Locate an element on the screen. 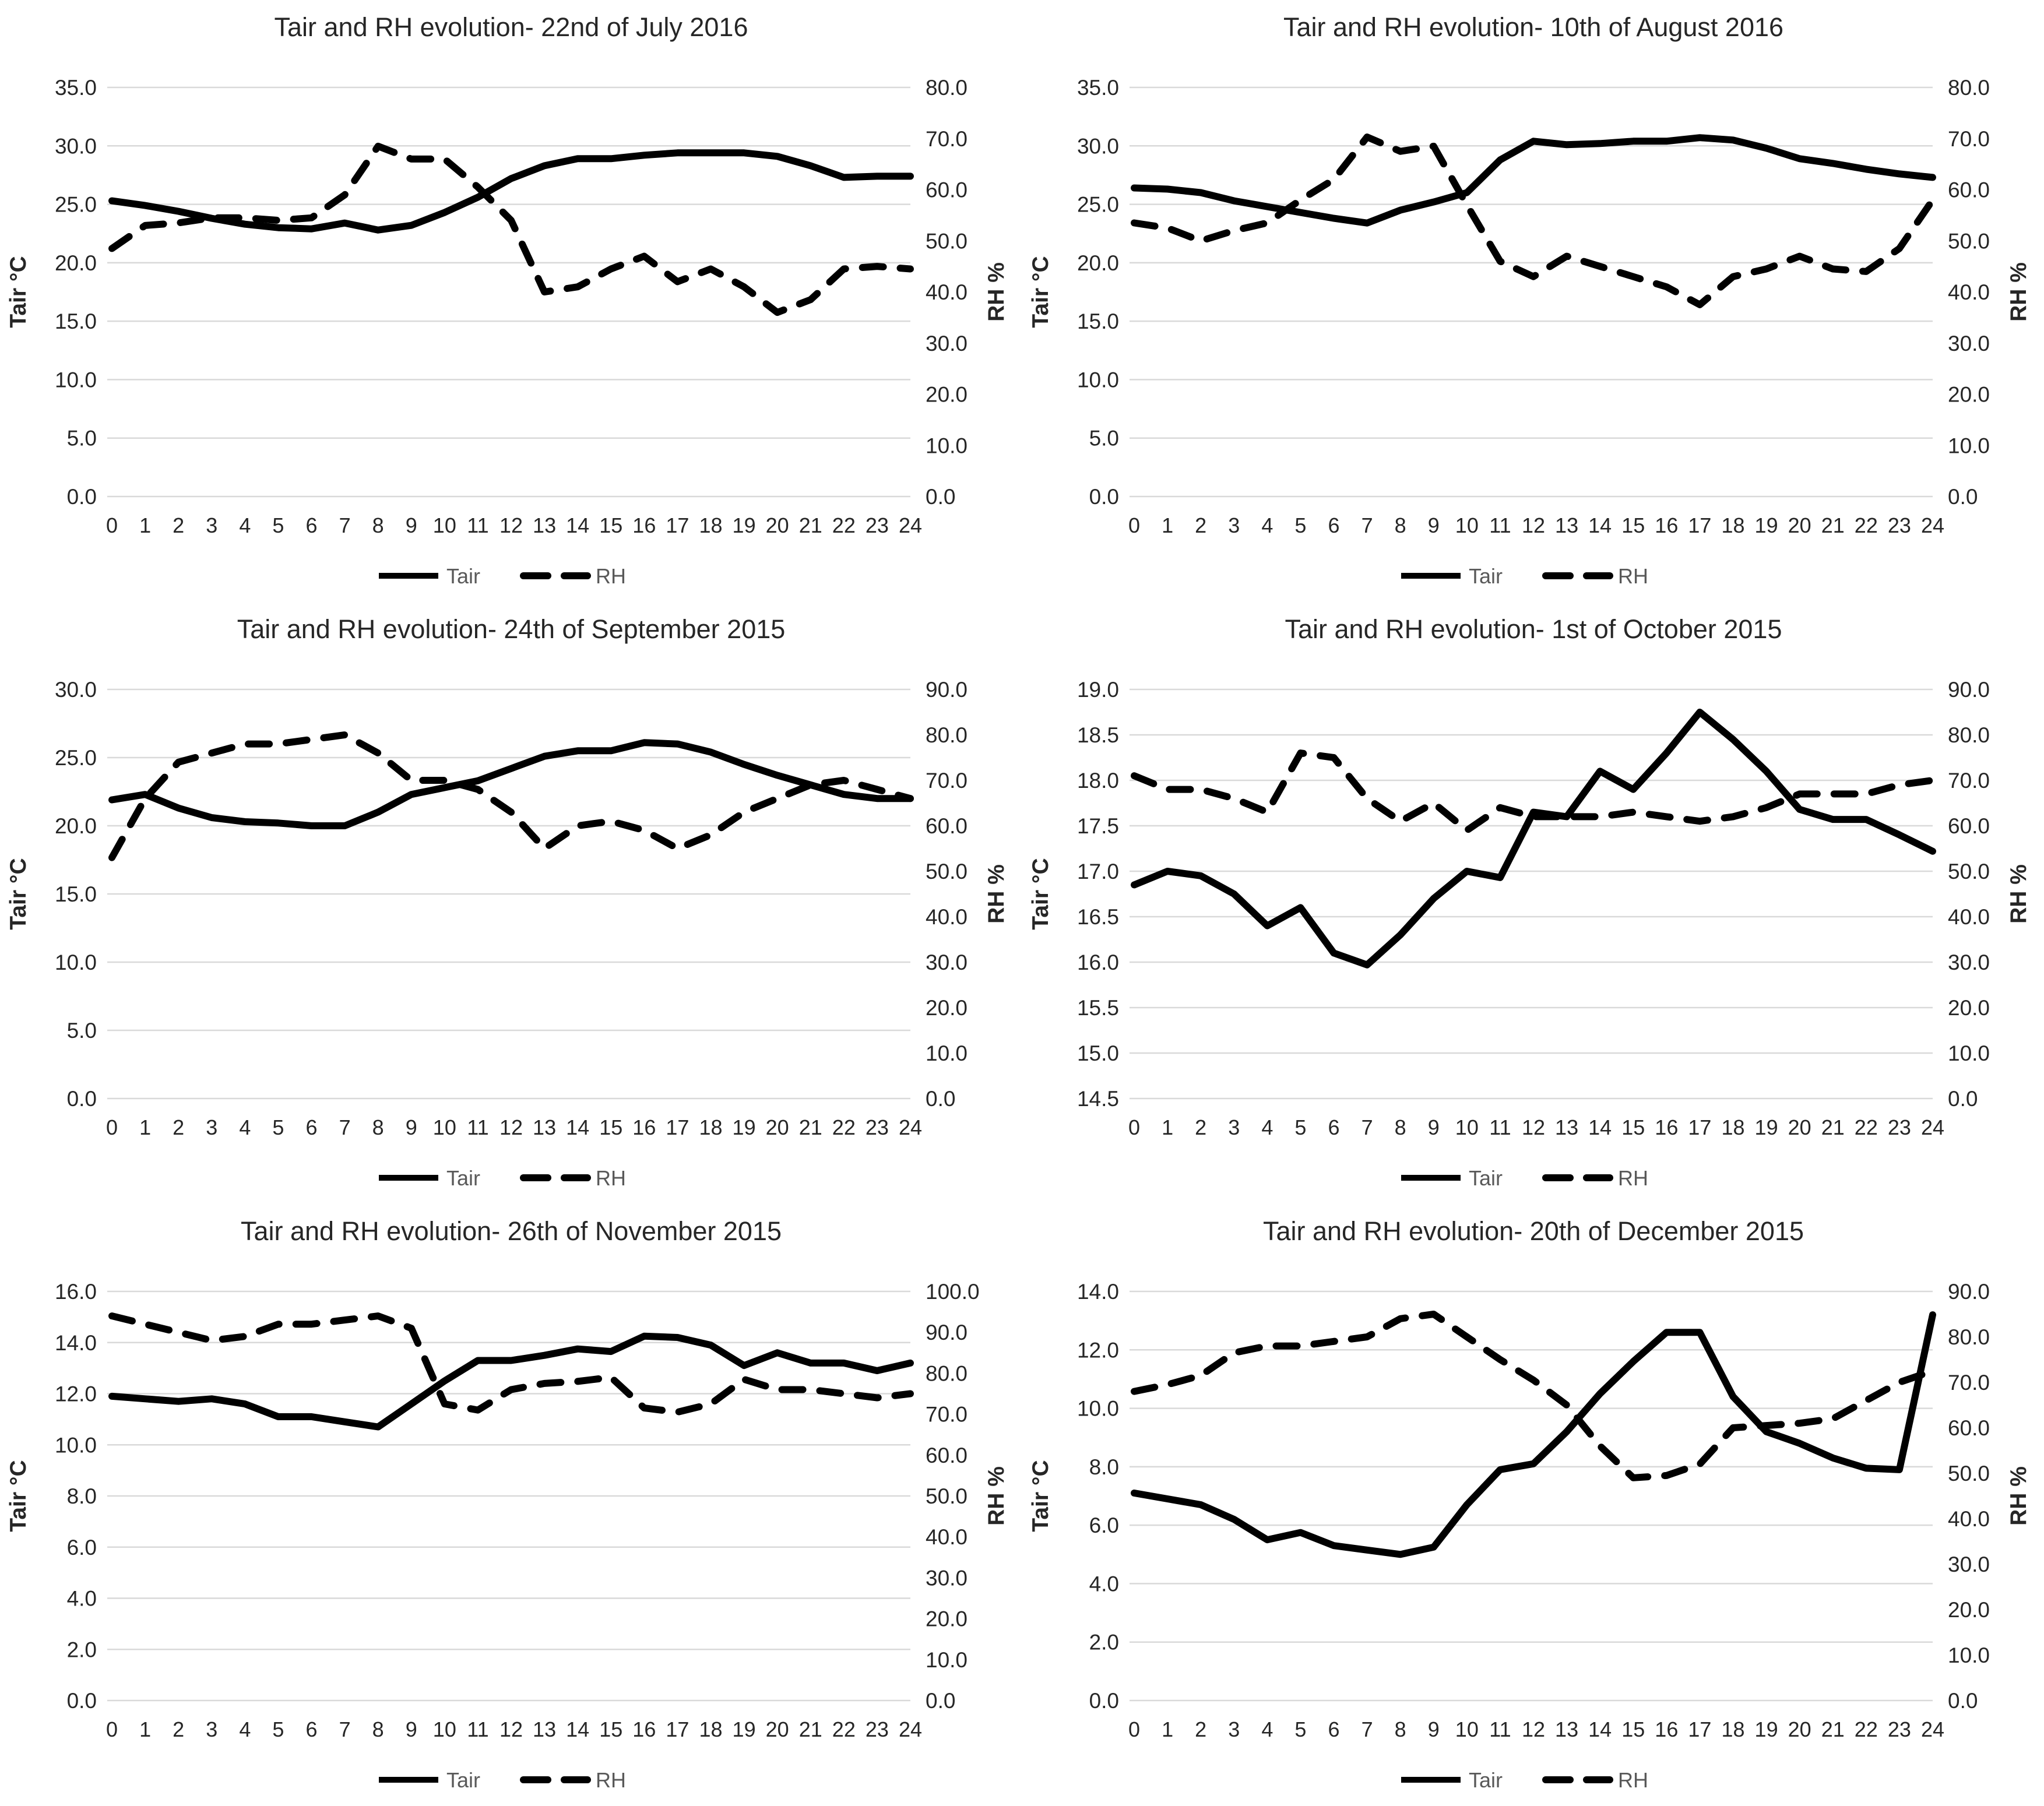 This screenshot has height=1806, width=2044. right-axis-tick-label: 0.0 is located at coordinates (940, 497).